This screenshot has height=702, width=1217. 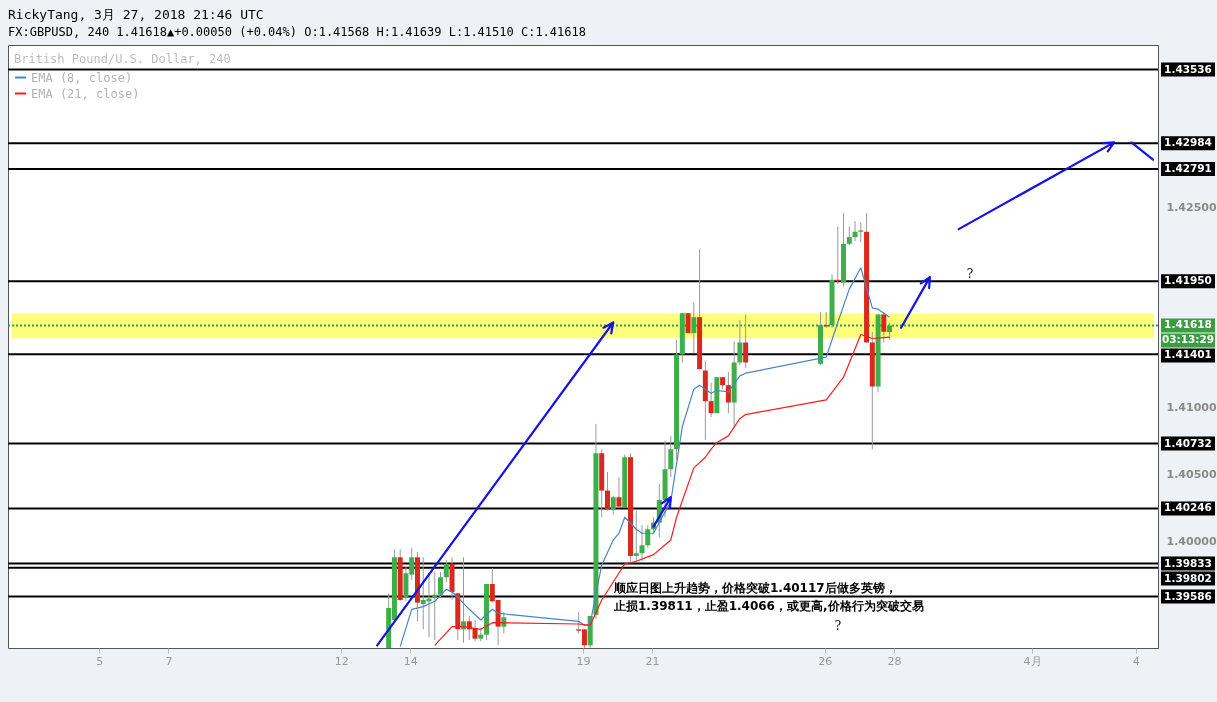 I want to click on ref-line-label: 1.39802, so click(x=1188, y=577).